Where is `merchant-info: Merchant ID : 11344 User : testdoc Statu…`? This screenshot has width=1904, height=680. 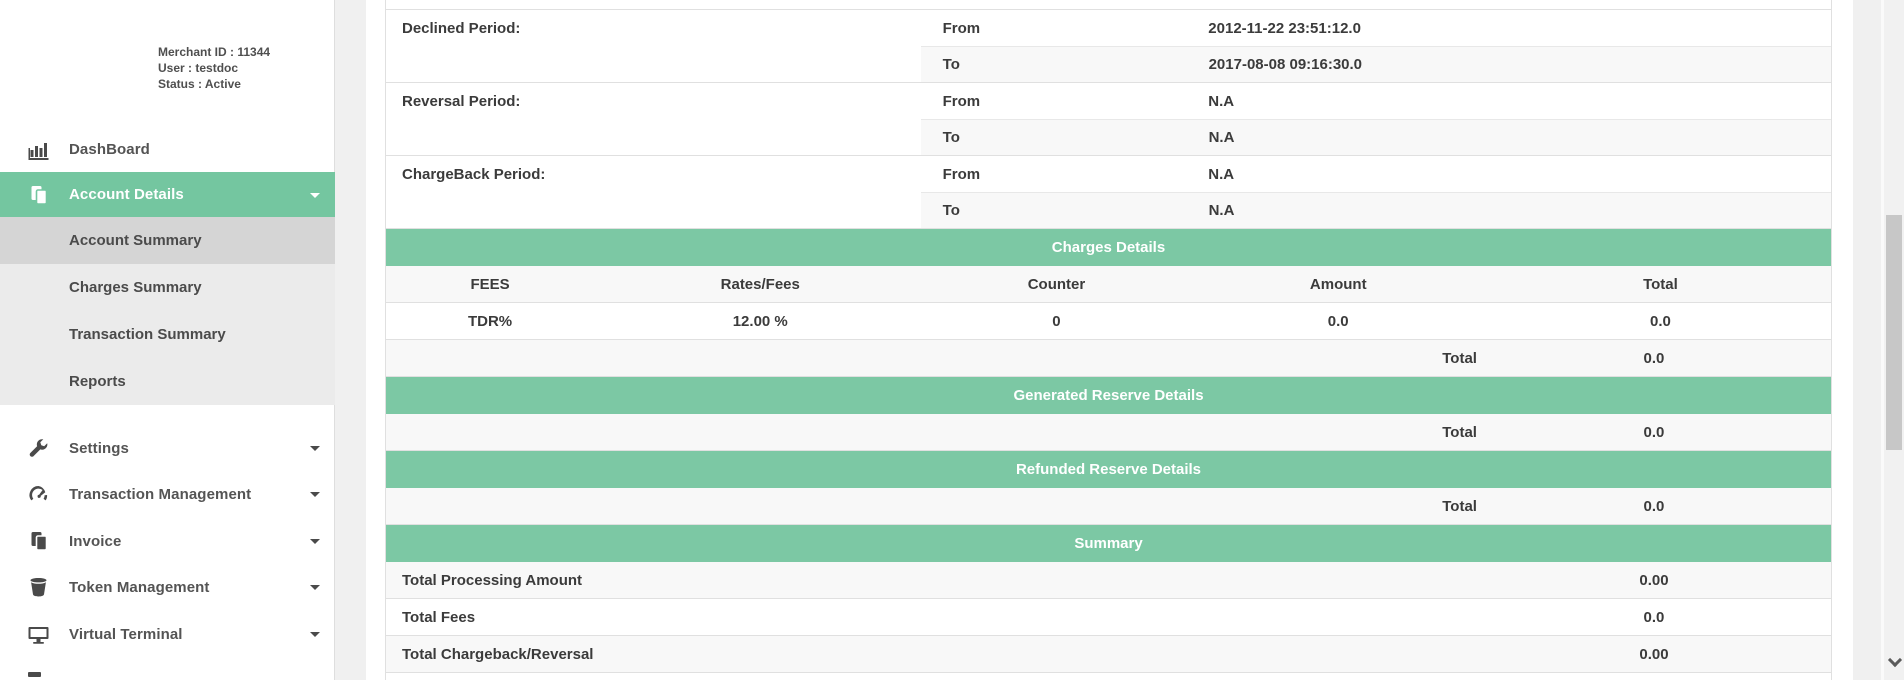 merchant-info: Merchant ID : 11344 User : testdoc Statu… is located at coordinates (214, 68).